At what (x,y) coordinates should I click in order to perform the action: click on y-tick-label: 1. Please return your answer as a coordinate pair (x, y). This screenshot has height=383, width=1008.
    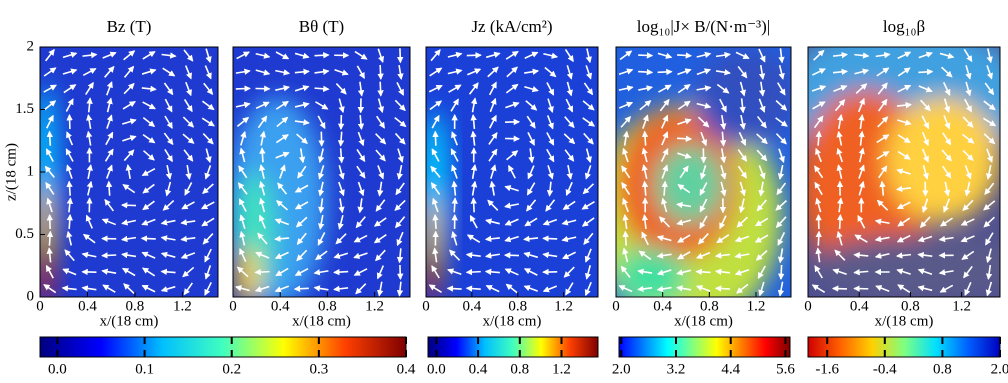
    Looking at the image, I should click on (31, 171).